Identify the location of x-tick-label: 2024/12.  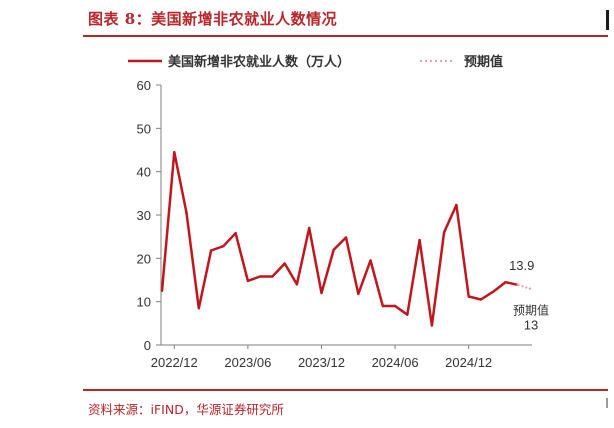
(468, 362).